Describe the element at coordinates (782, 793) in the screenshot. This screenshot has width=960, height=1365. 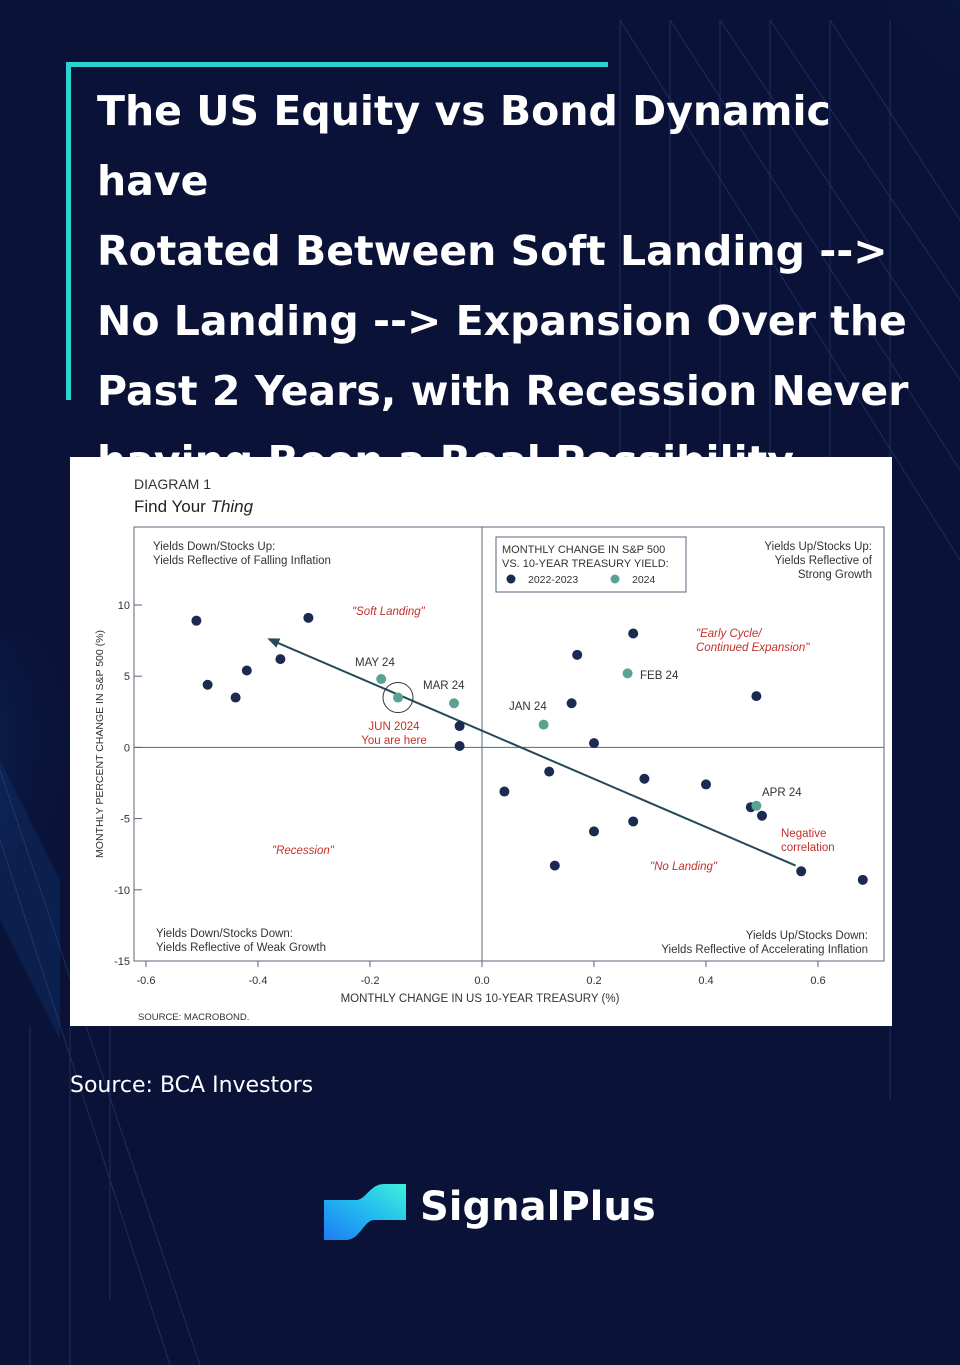
I see `annotation-apr24: APR 24` at that location.